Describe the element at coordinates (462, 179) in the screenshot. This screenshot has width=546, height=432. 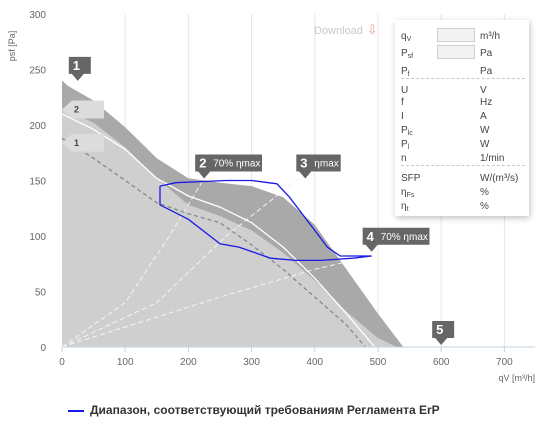
I see `panel-row: SFP W/(m³/s)` at that location.